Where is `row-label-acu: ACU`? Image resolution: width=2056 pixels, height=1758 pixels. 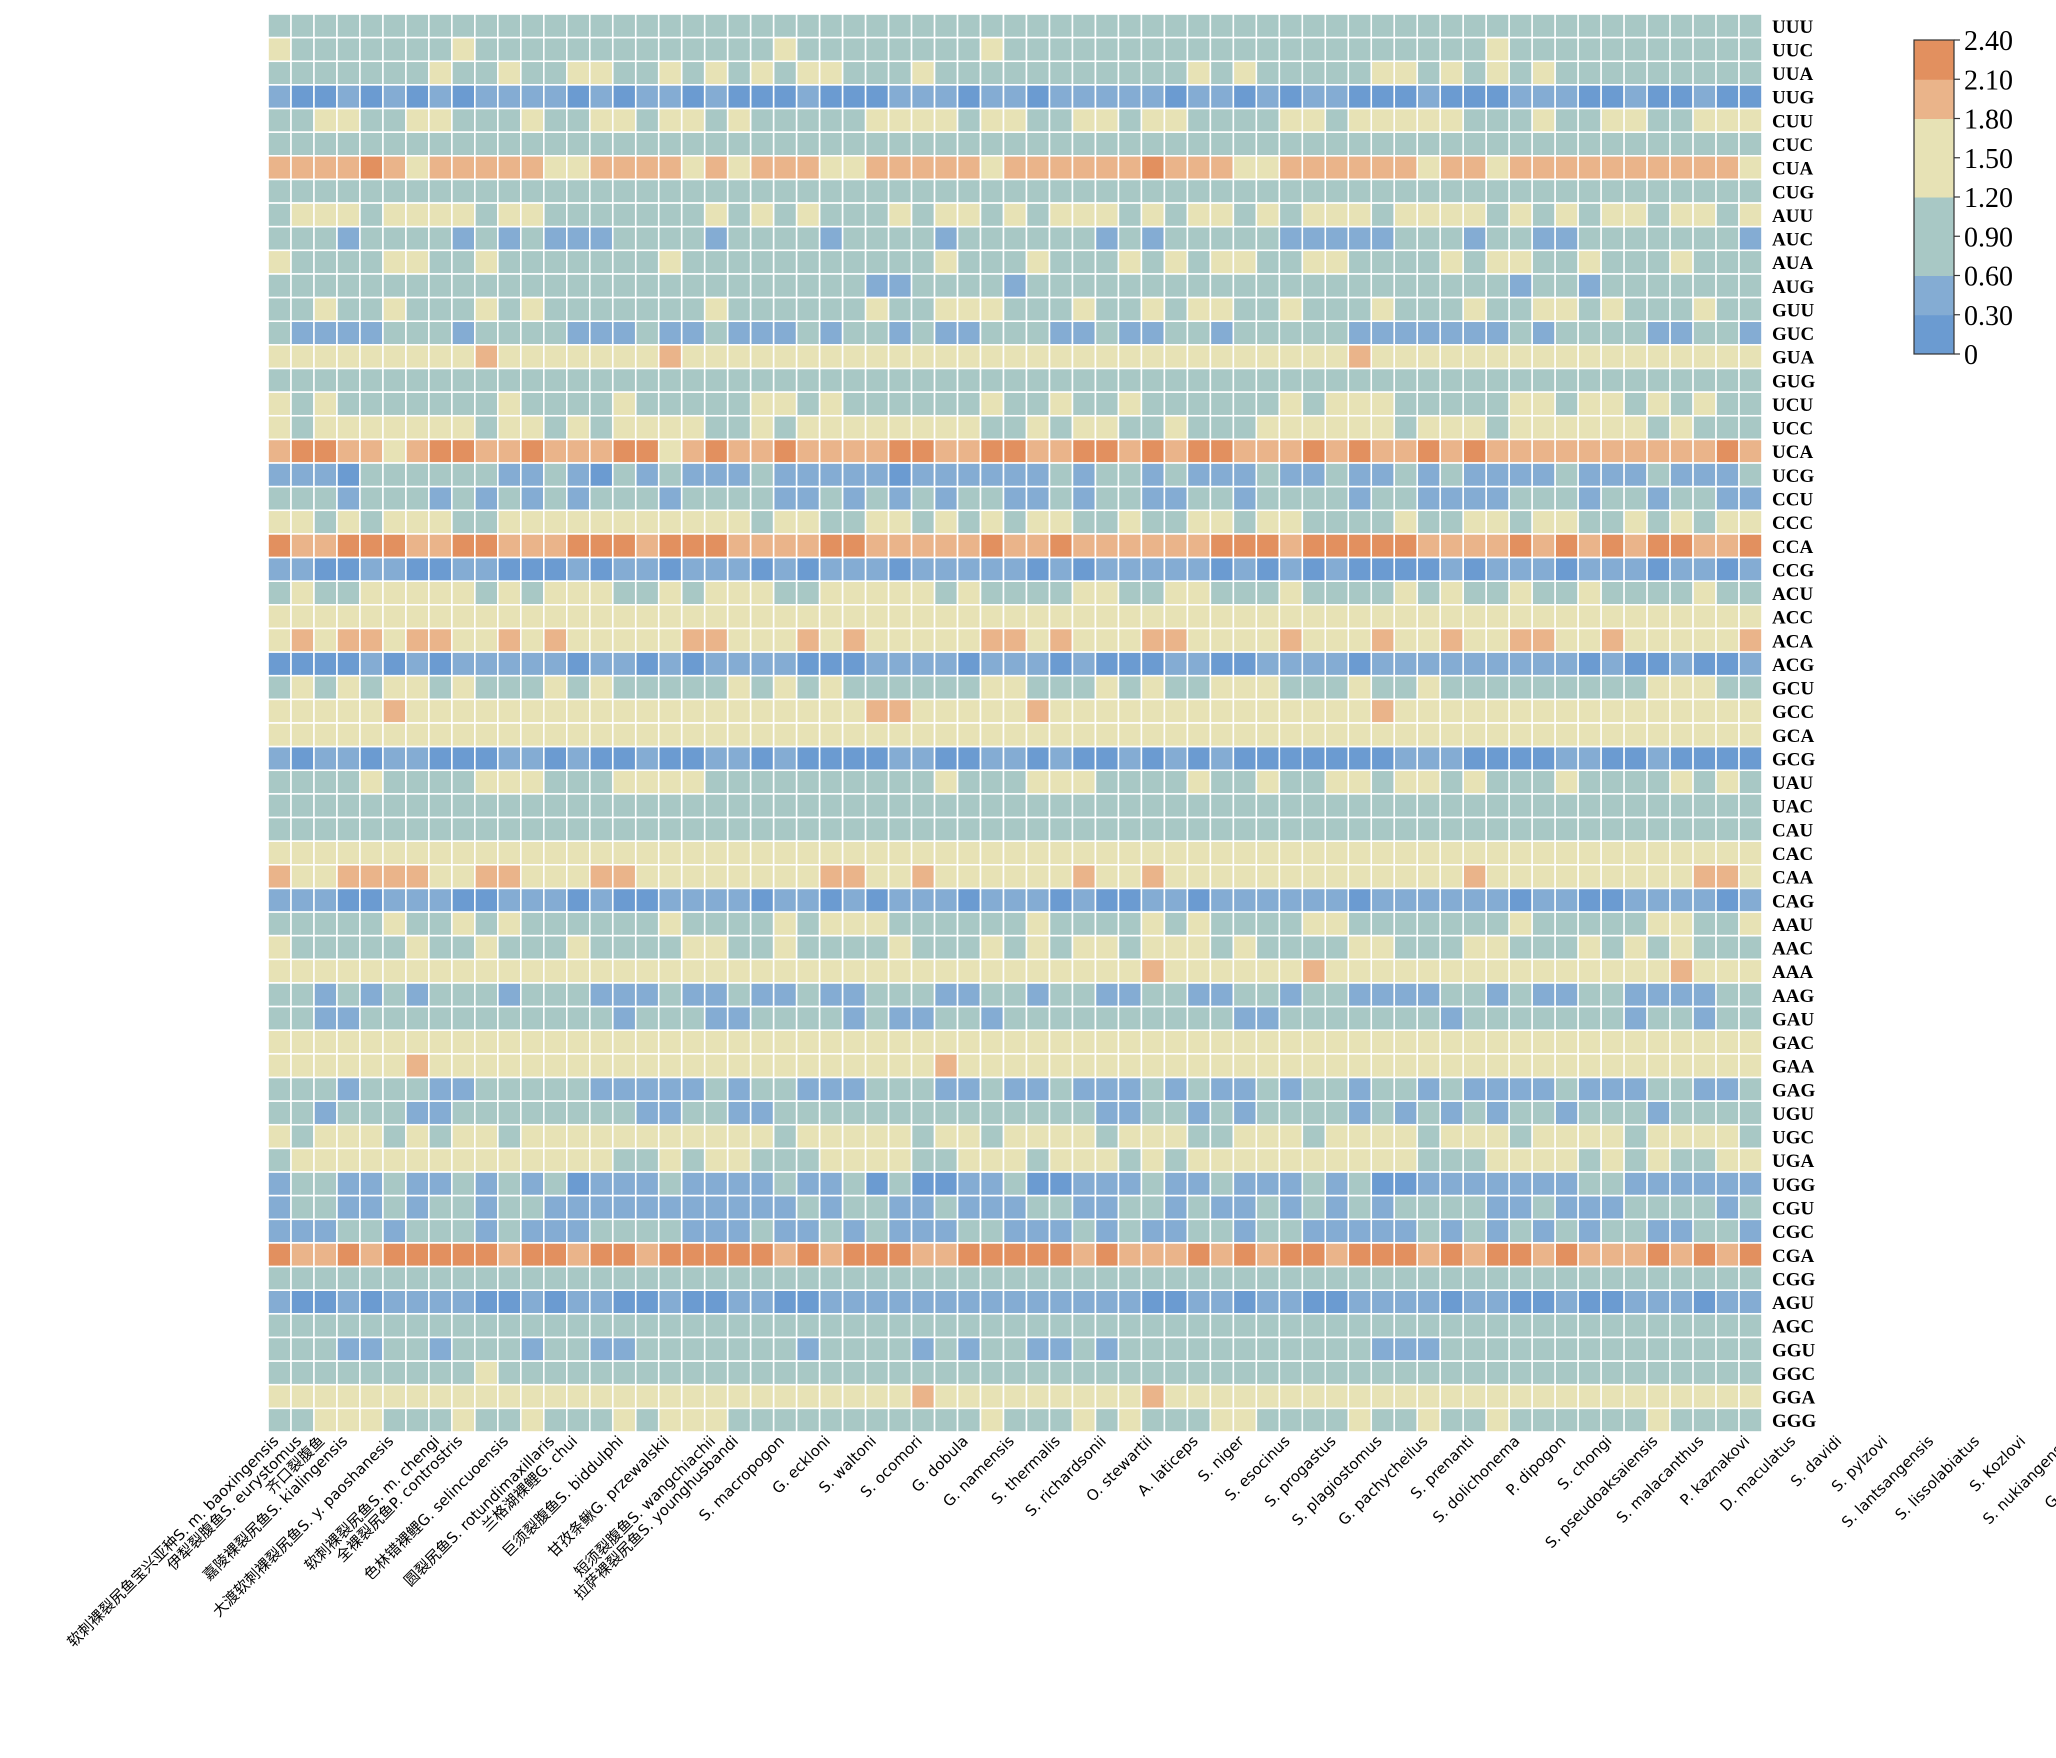
row-label-acu: ACU is located at coordinates (1792, 594).